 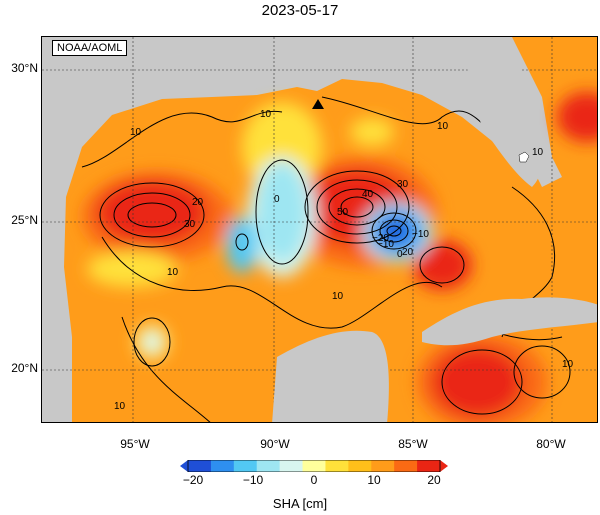 What do you see at coordinates (300, 10) in the screenshot?
I see `map-title: 2023-05-17` at bounding box center [300, 10].